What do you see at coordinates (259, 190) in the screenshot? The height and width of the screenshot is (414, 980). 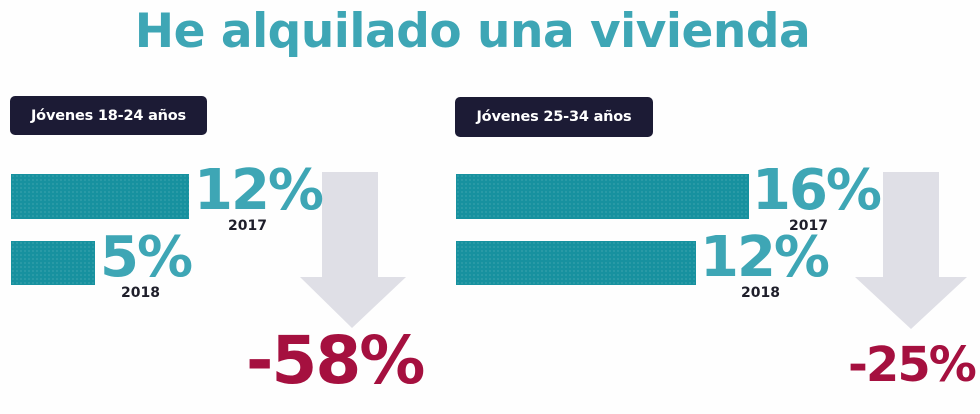 I see `value-2017: 12%` at bounding box center [259, 190].